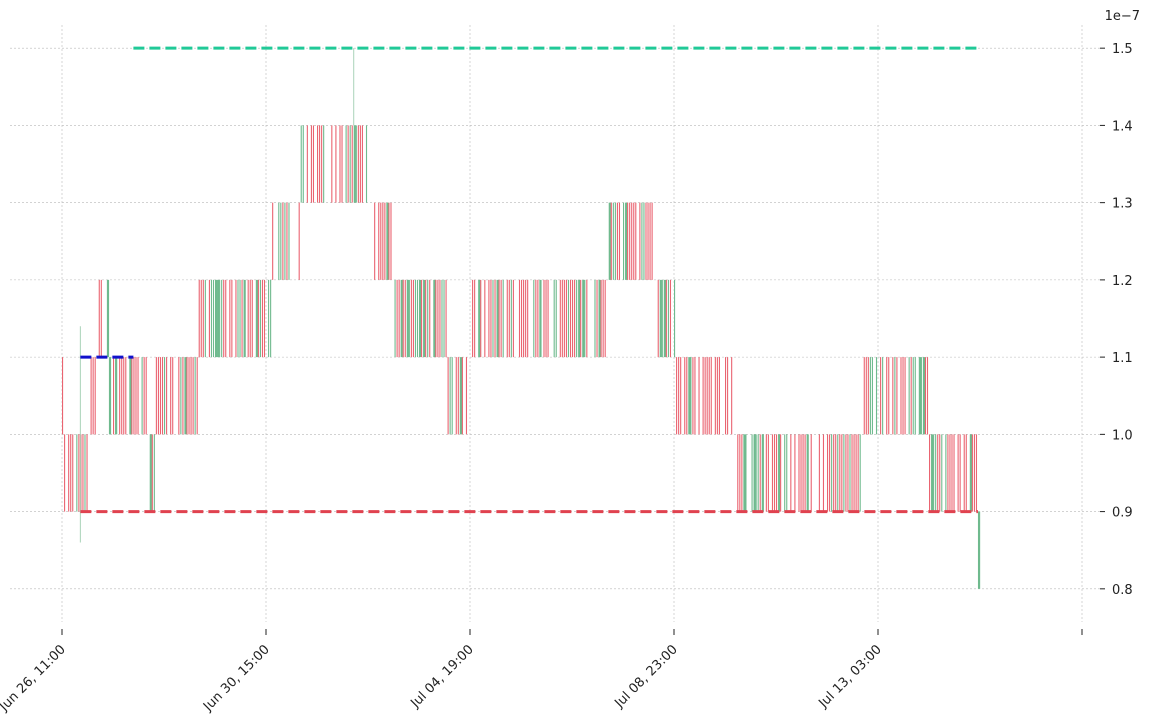  I want to click on y-tick-label: 1.0, so click(1122, 435).